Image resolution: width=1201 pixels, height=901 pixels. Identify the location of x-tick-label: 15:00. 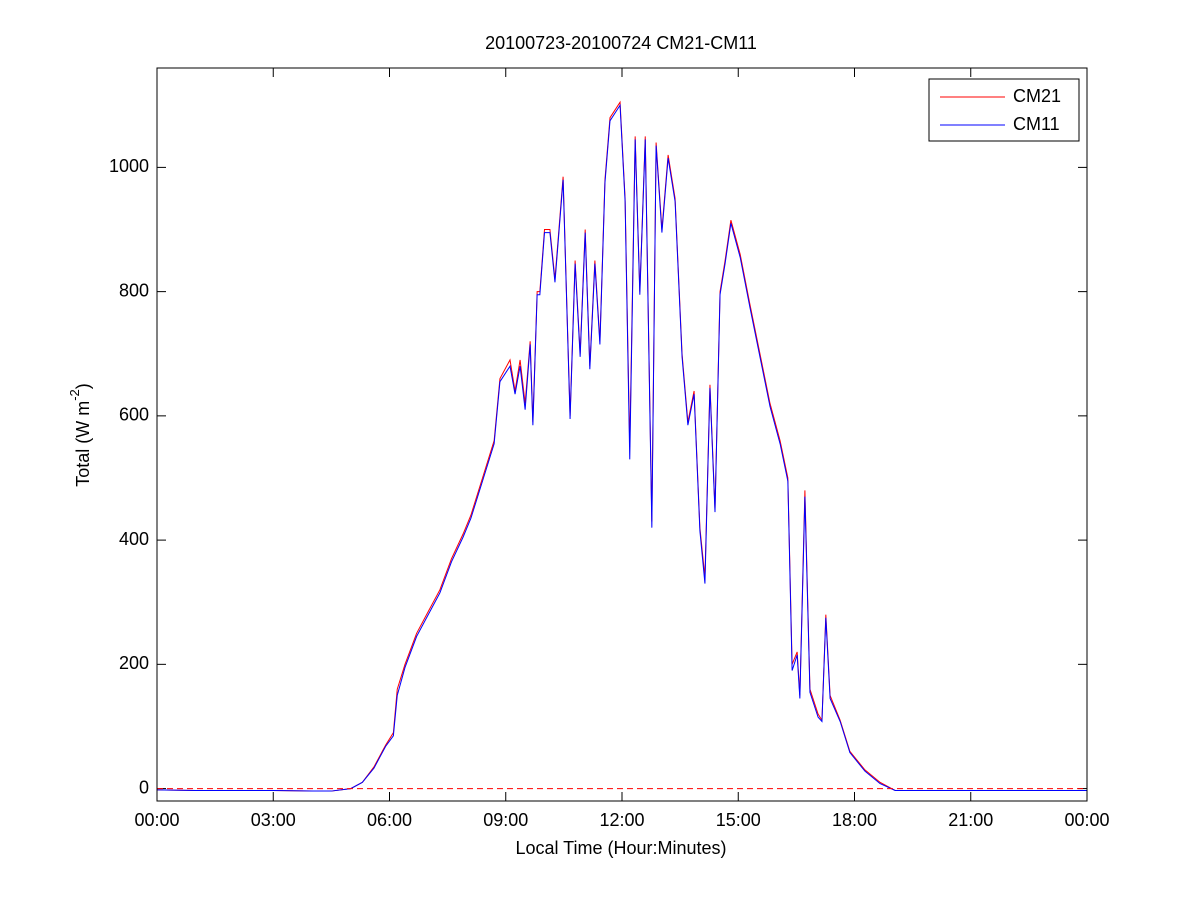
(738, 820).